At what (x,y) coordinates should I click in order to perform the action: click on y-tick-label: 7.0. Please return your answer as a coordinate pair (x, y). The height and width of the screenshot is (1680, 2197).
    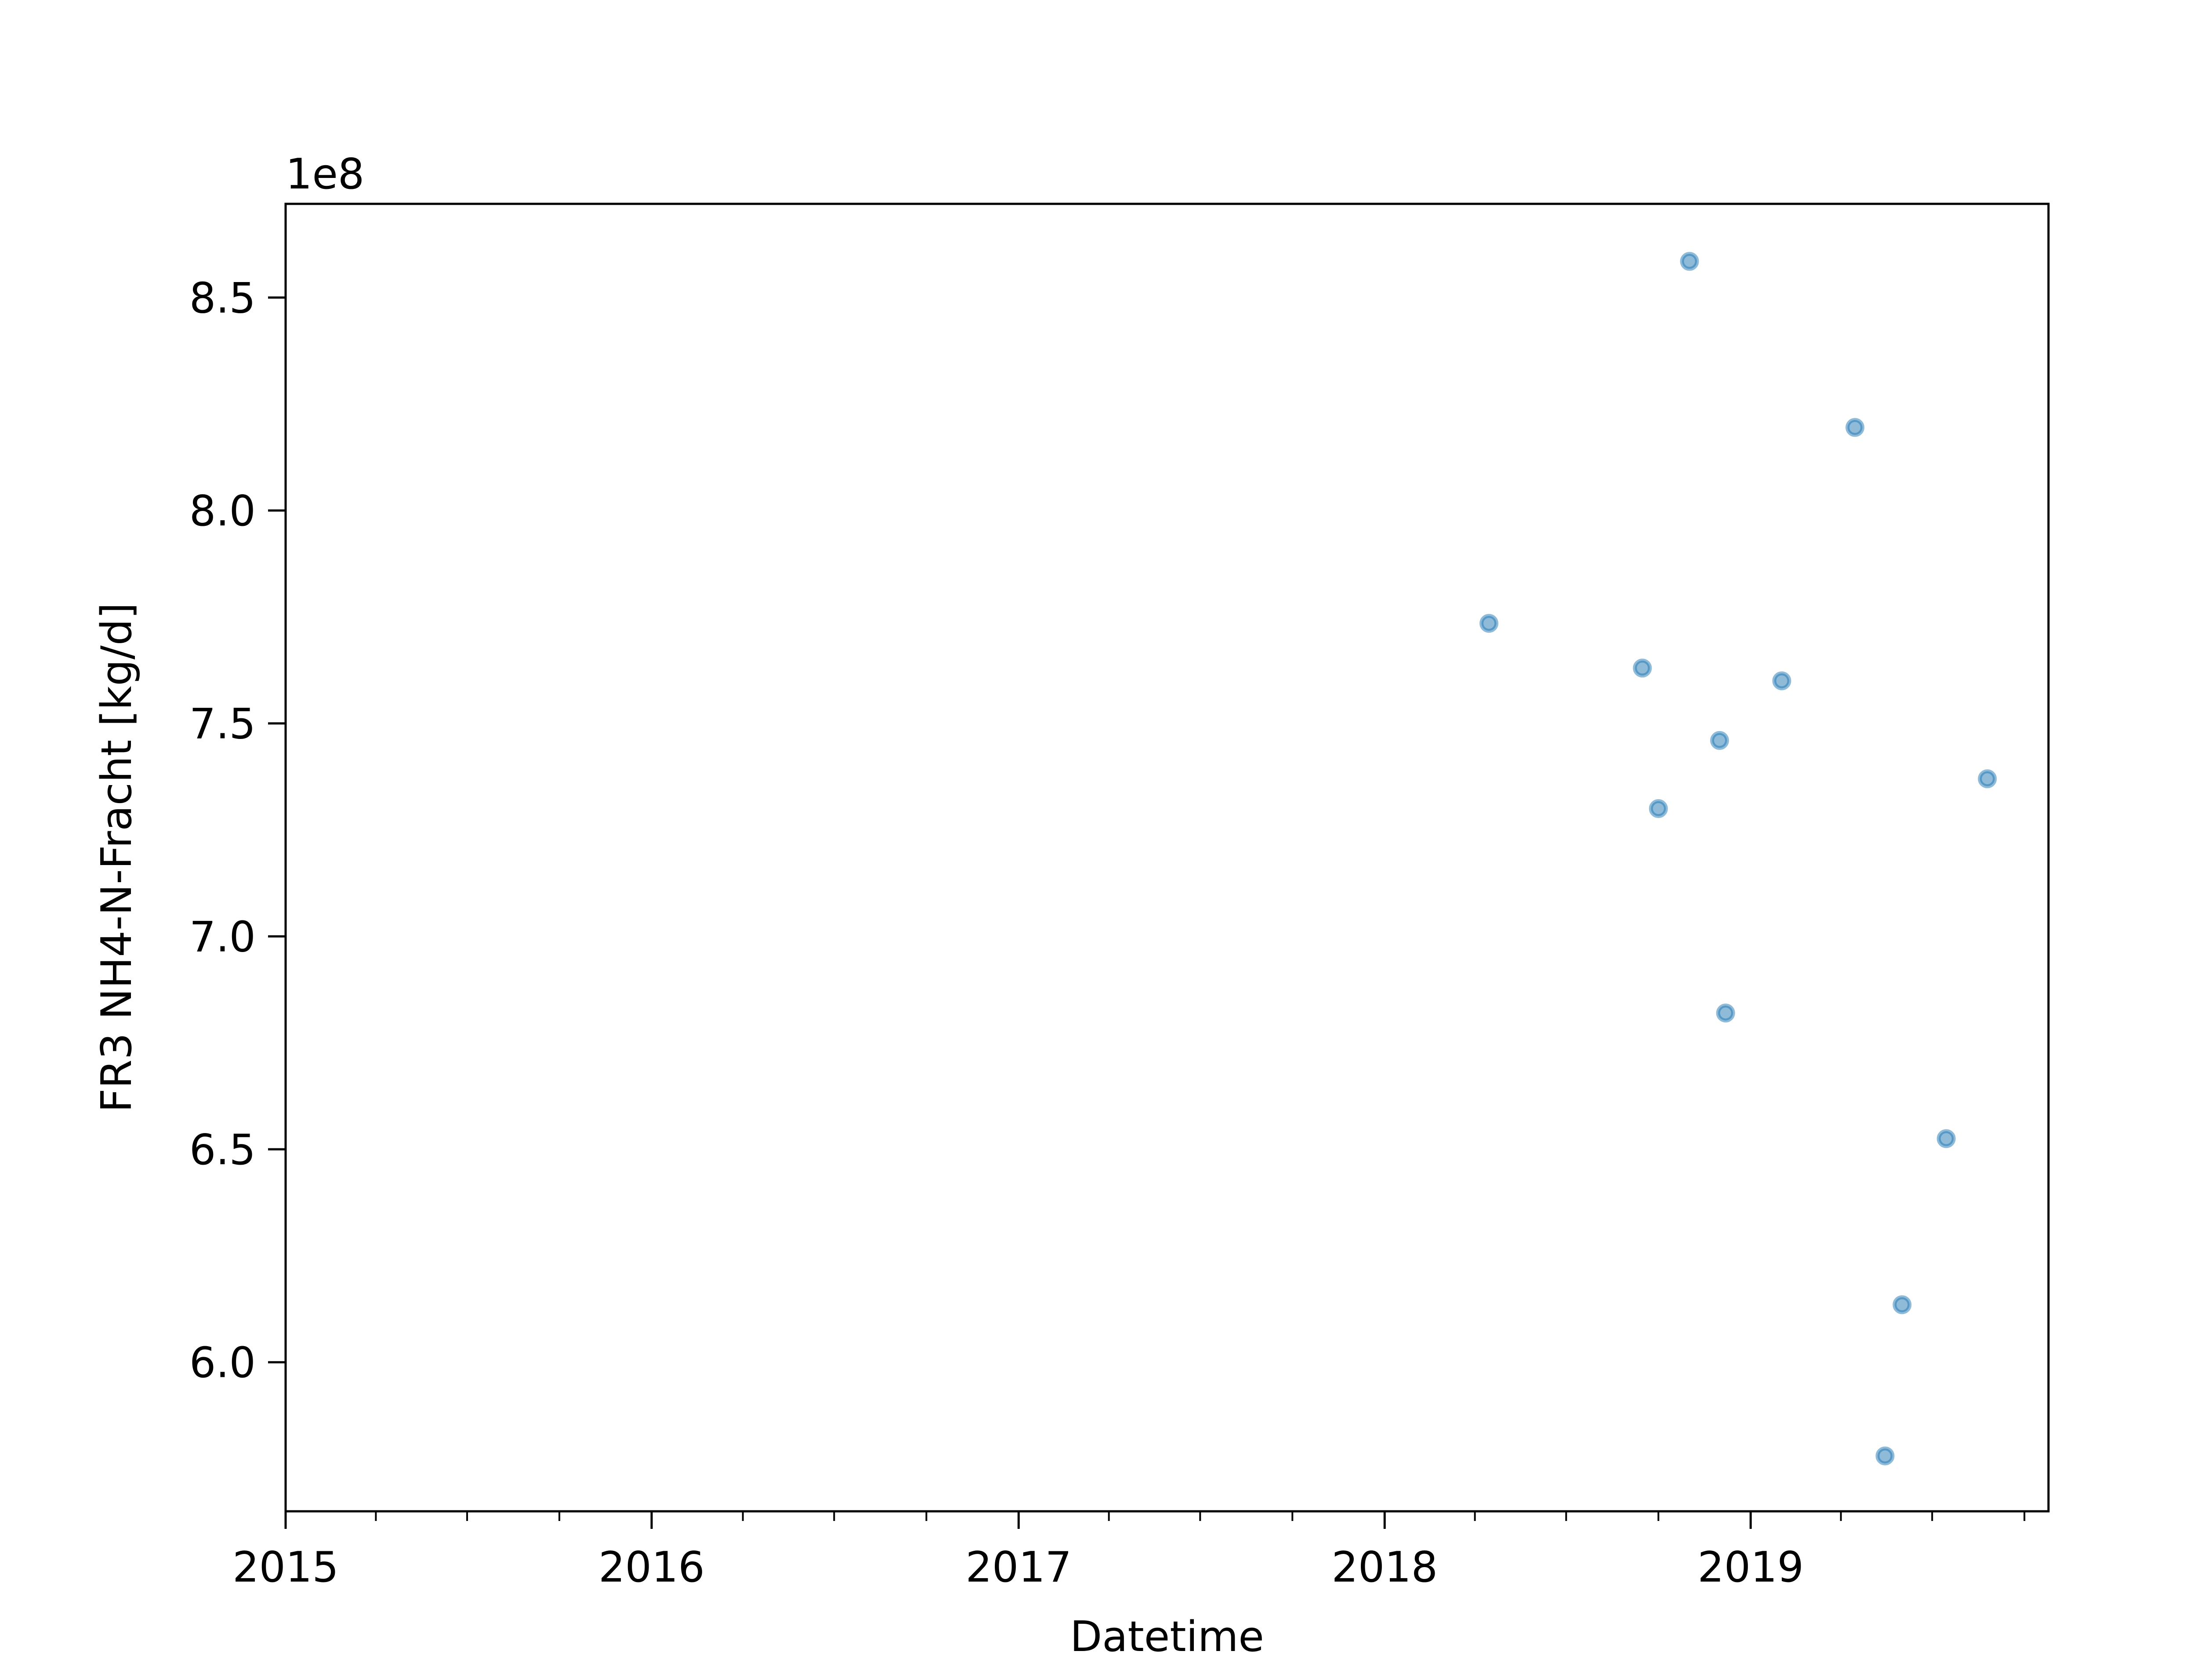
    Looking at the image, I should click on (223, 937).